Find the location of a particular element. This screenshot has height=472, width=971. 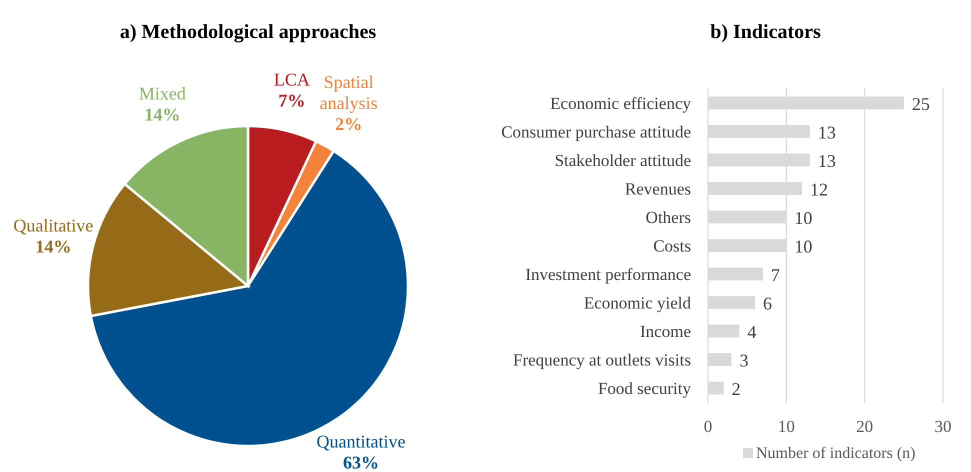

data-label: 7 is located at coordinates (775, 275).